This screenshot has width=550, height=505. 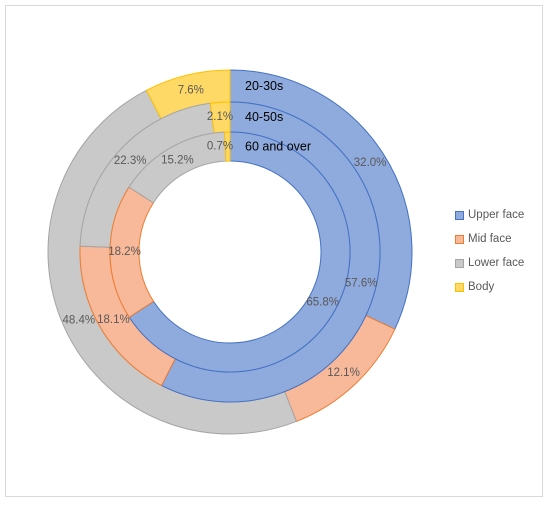 I want to click on label-20-30s-body: 7.6%, so click(x=191, y=91).